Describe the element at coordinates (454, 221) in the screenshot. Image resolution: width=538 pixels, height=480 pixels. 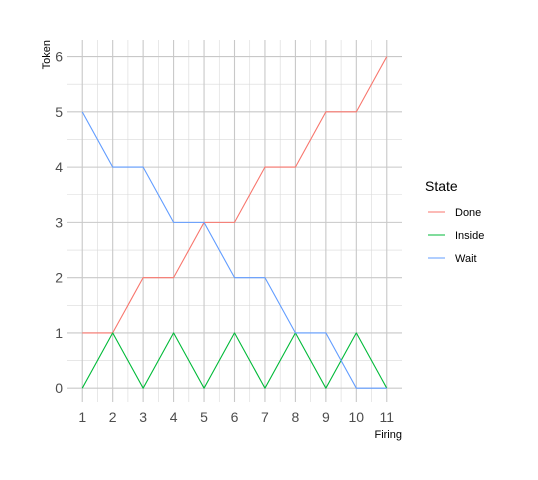
I see `legend: State Done Inside Wait` at that location.